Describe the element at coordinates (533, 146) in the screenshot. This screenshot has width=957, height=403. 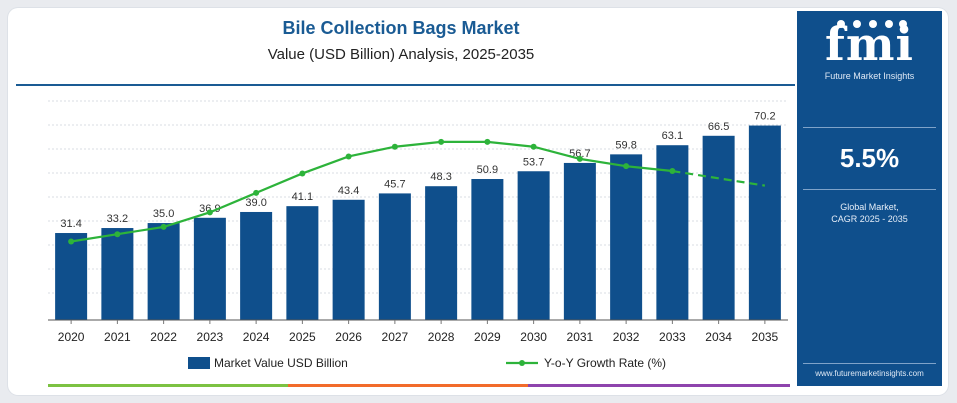
I see `growth-point-2030` at that location.